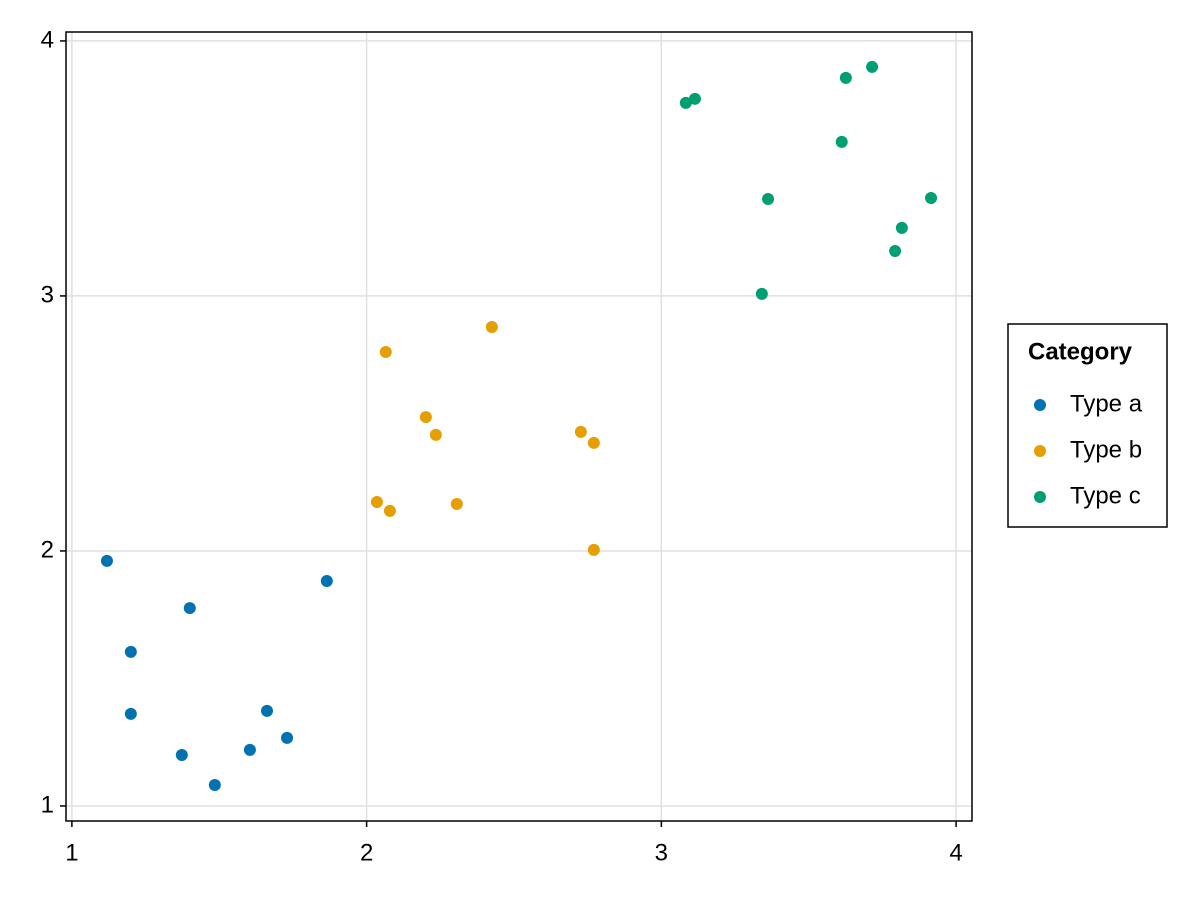  What do you see at coordinates (366, 852) in the screenshot?
I see `x-tick-label: 2` at bounding box center [366, 852].